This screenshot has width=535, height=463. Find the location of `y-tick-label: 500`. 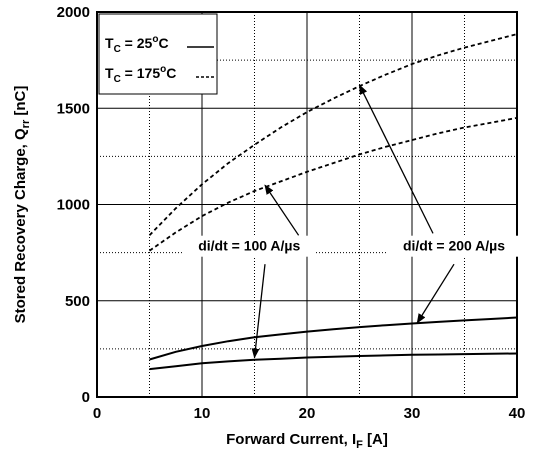

y-tick-label: 500 is located at coordinates (77, 301).